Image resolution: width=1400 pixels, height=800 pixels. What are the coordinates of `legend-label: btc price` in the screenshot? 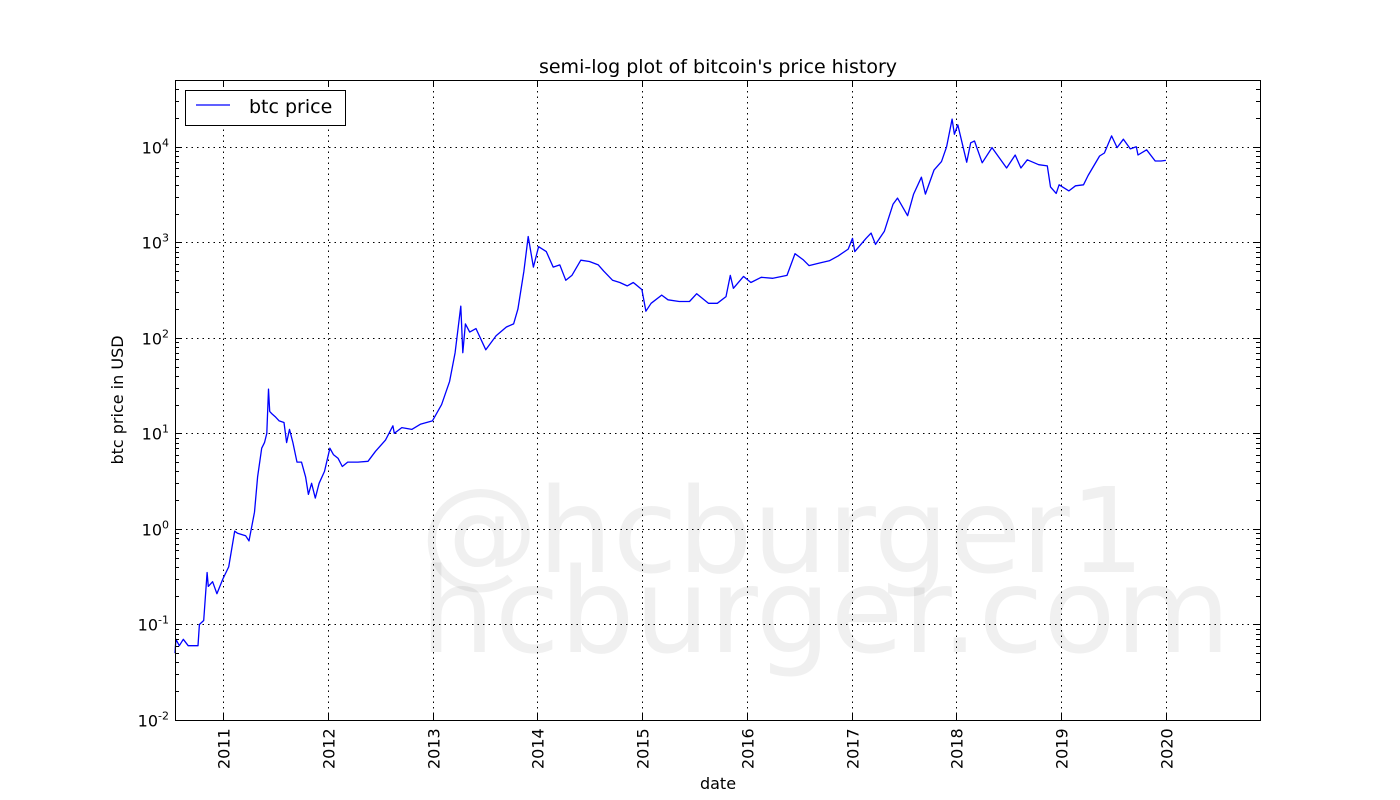 It's located at (290, 107).